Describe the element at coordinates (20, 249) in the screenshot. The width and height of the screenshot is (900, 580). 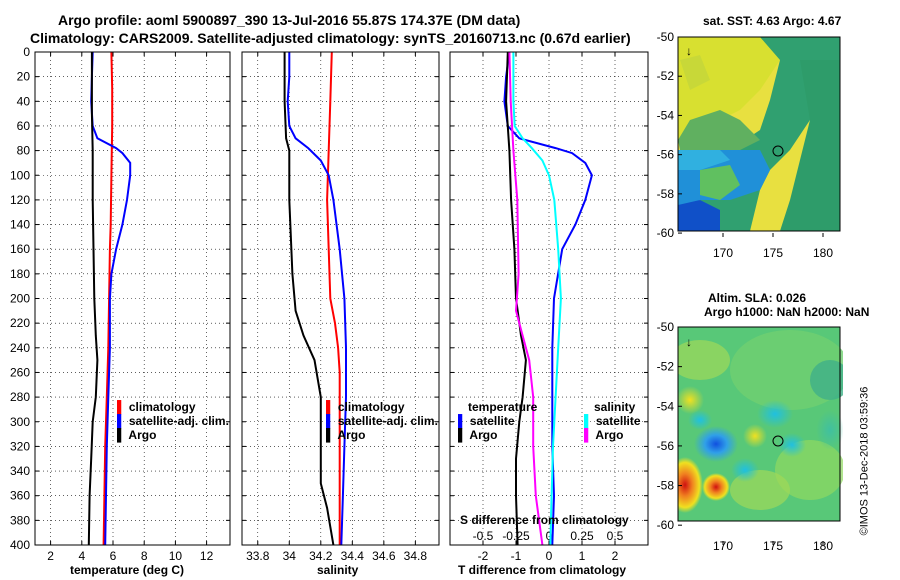
I see `depth-tick-label: 160` at that location.